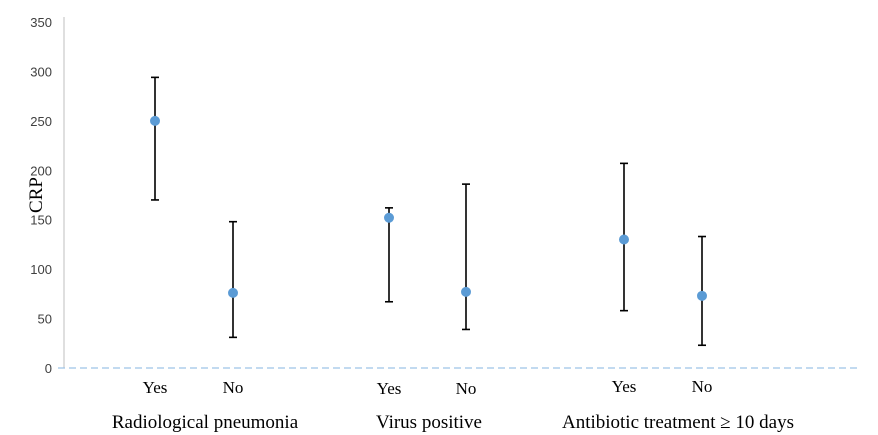 This screenshot has width=878, height=435. I want to click on y-tick-label: 50, so click(45, 319).